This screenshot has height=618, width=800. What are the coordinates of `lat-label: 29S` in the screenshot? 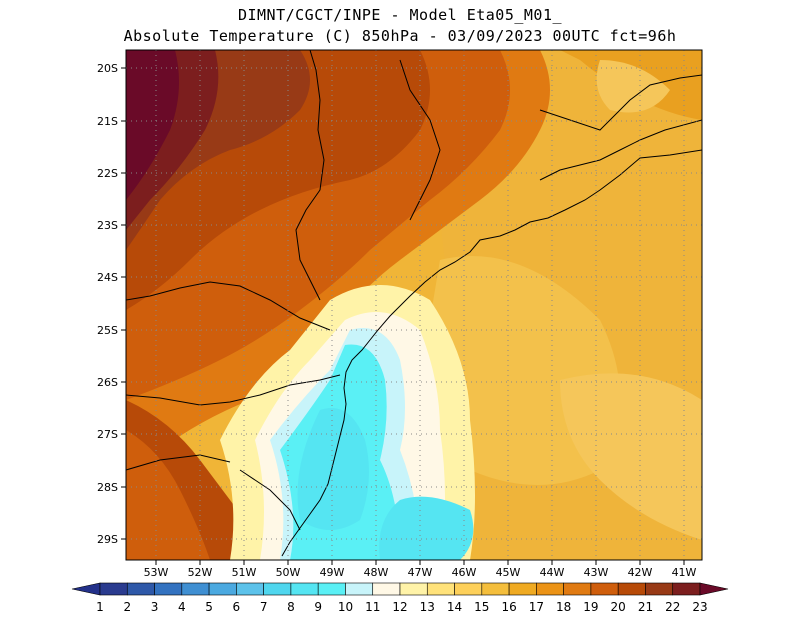 It's located at (107, 539).